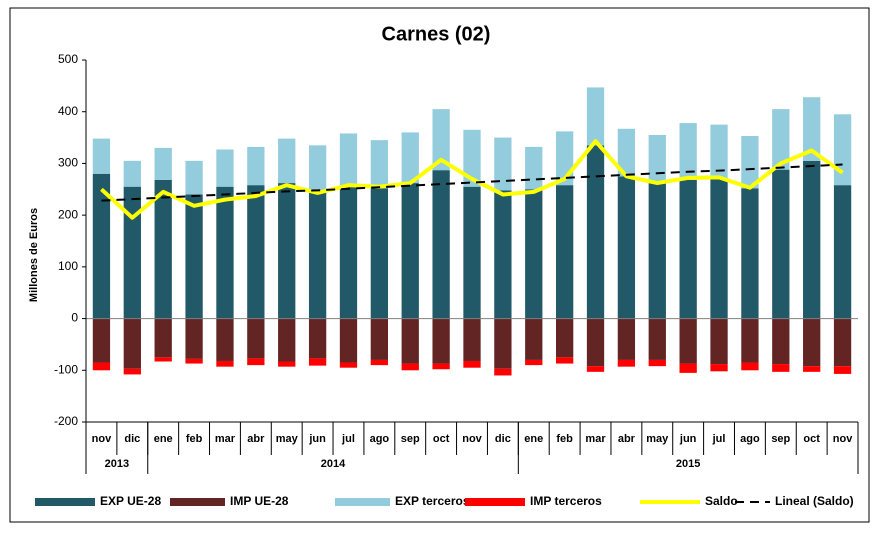  Describe the element at coordinates (721, 501) in the screenshot. I see `legend-label: Saldo` at that location.